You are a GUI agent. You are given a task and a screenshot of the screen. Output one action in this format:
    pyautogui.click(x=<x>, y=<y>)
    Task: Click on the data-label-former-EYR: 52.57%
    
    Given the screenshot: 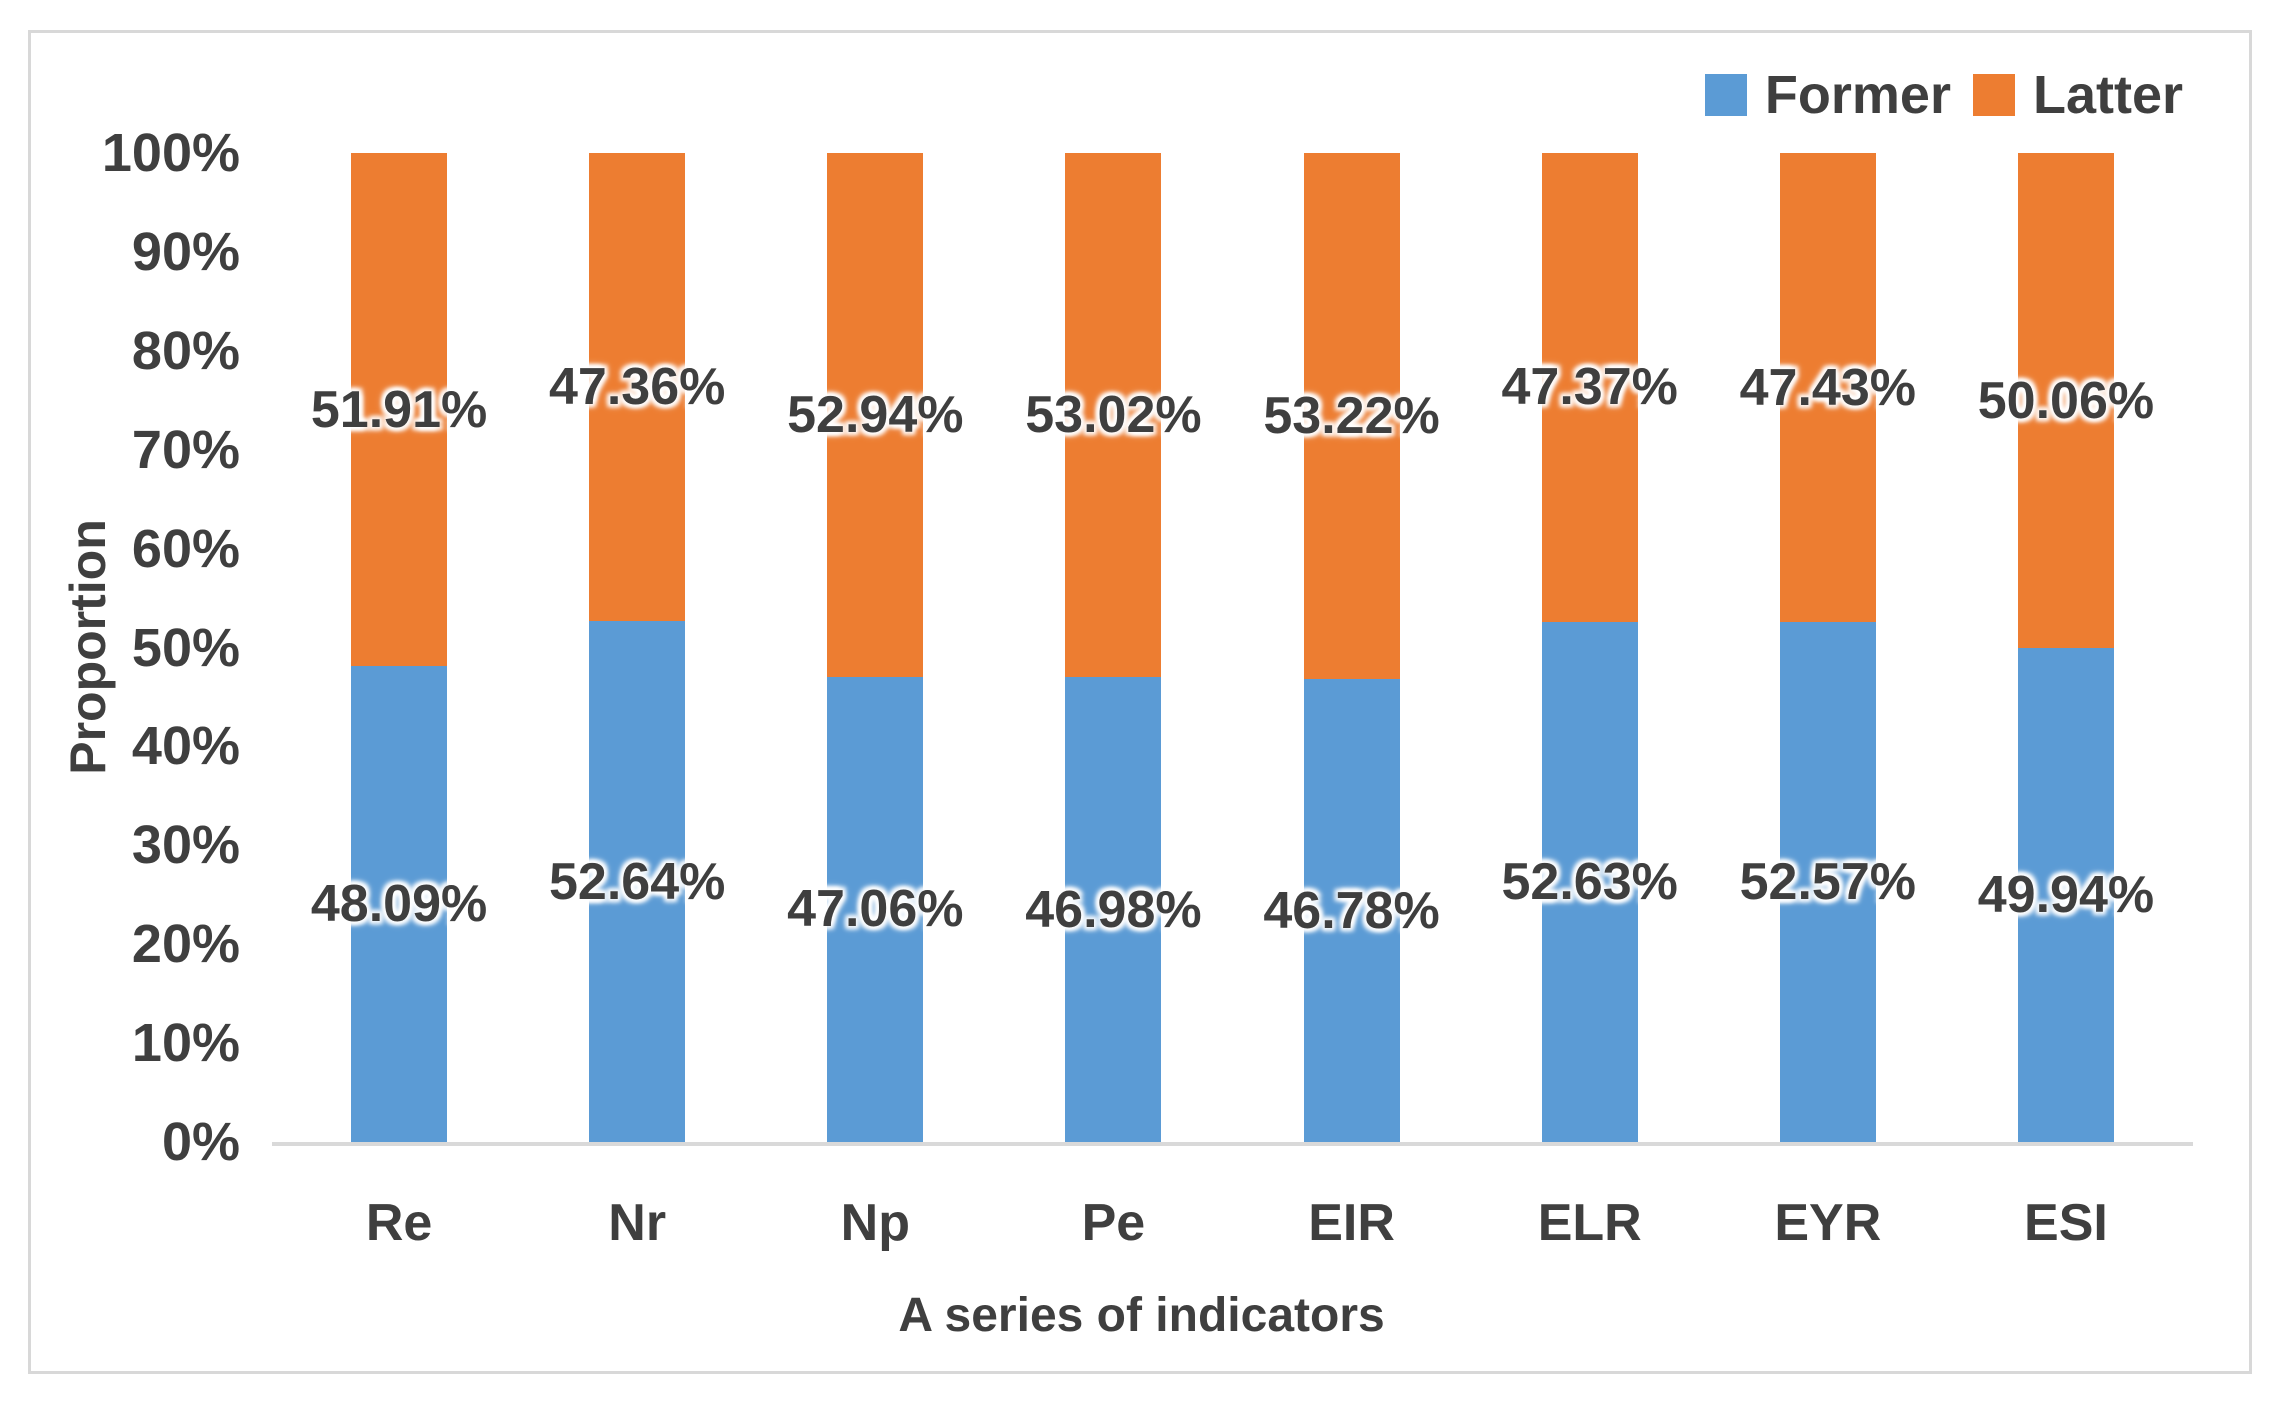 What is the action you would take?
    pyautogui.click(x=1827, y=882)
    